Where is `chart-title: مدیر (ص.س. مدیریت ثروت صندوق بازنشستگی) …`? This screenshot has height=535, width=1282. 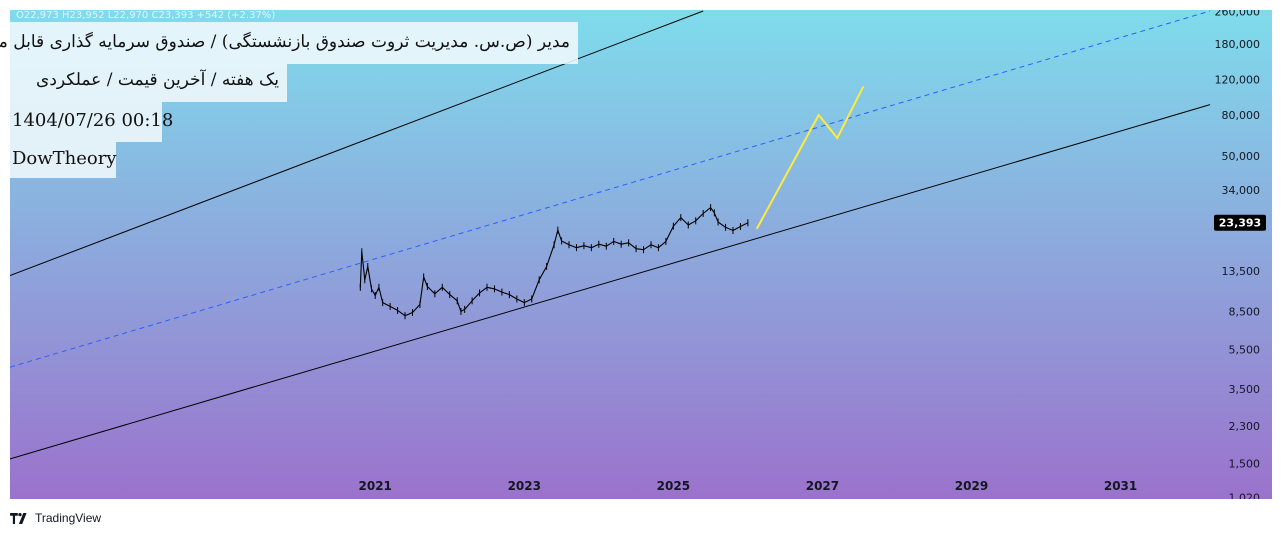
chart-title: مدیر (ص.س. مدیریت ثروت صندوق بازنشستگی) … is located at coordinates (289, 43).